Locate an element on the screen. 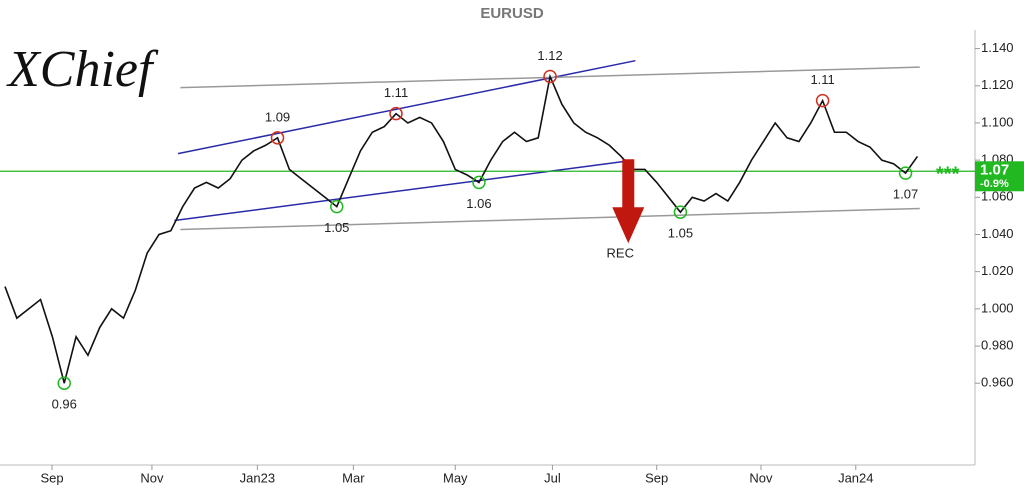 The width and height of the screenshot is (1024, 495). y-tick-label: 1.000 is located at coordinates (997, 307).